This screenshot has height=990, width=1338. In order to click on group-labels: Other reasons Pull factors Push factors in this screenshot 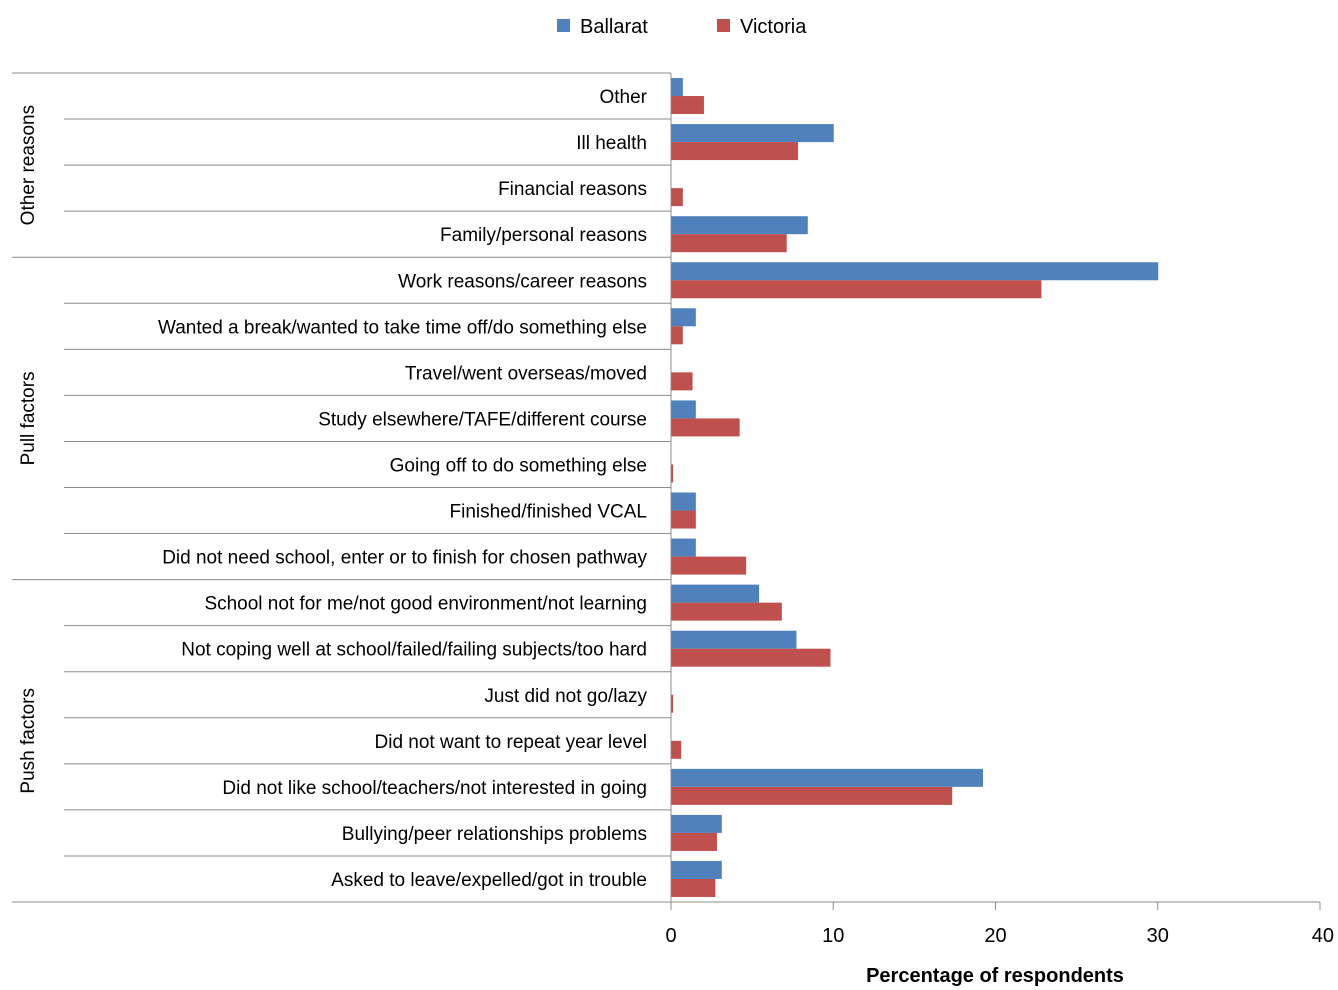, I will do `click(28, 449)`.